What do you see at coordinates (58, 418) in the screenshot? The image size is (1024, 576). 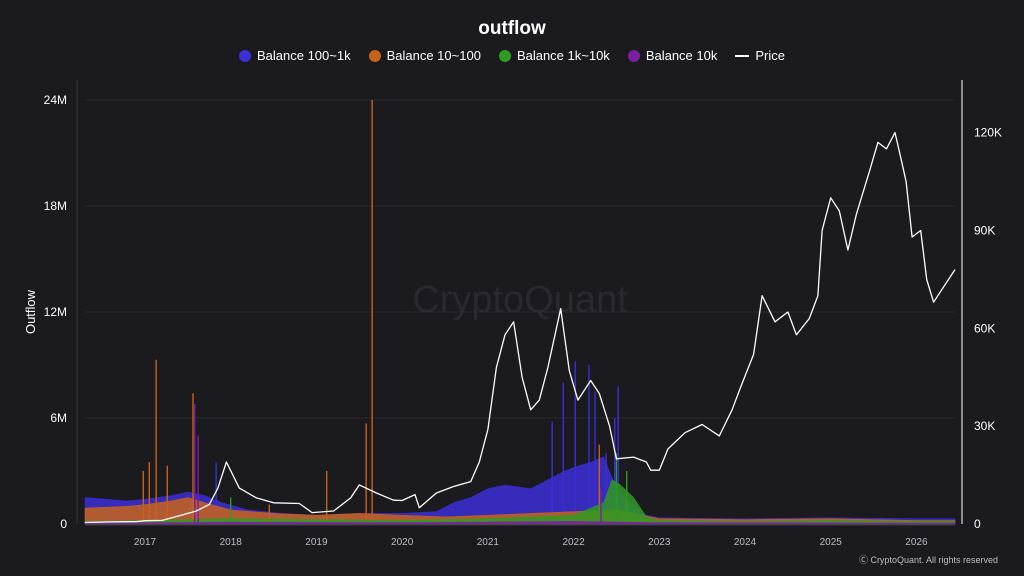 I see `y-tick-label: 6M` at bounding box center [58, 418].